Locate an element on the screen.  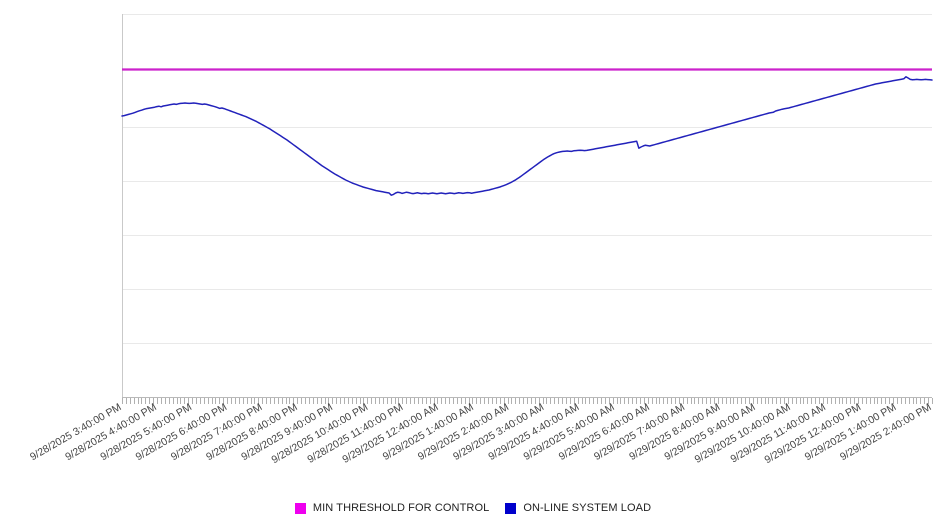
legend-item-min-threshold-for-control: MIN THRESHOLD FOR CONTROL is located at coordinates (392, 508).